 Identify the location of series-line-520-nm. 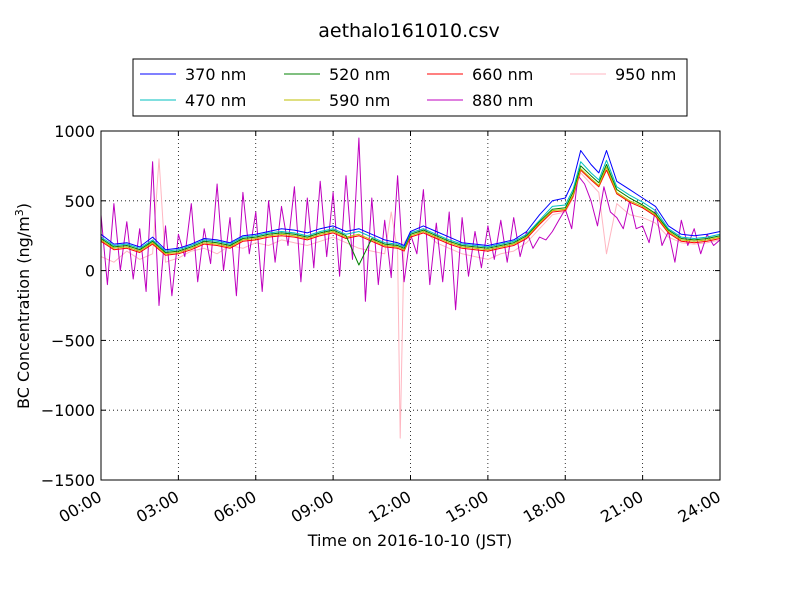
(410, 215).